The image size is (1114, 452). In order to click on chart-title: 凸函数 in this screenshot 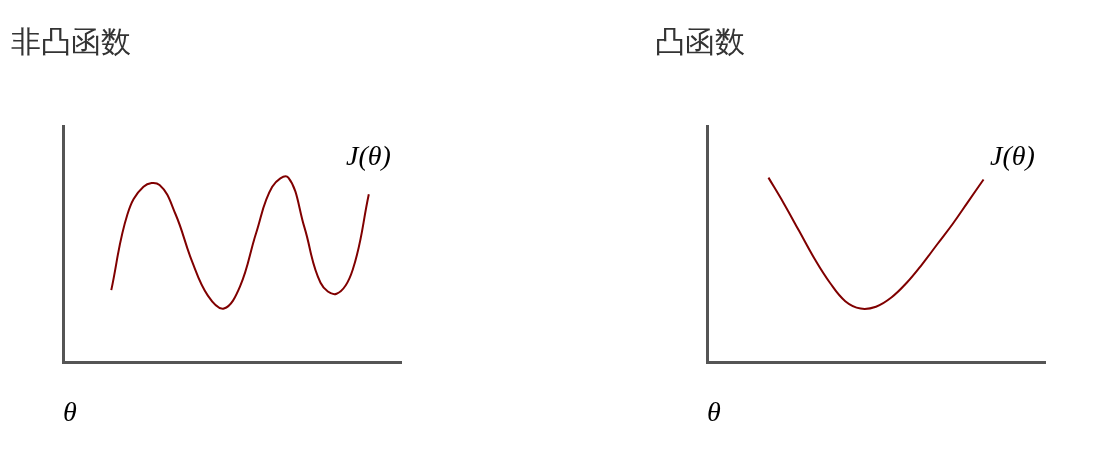, I will do `click(700, 42)`.